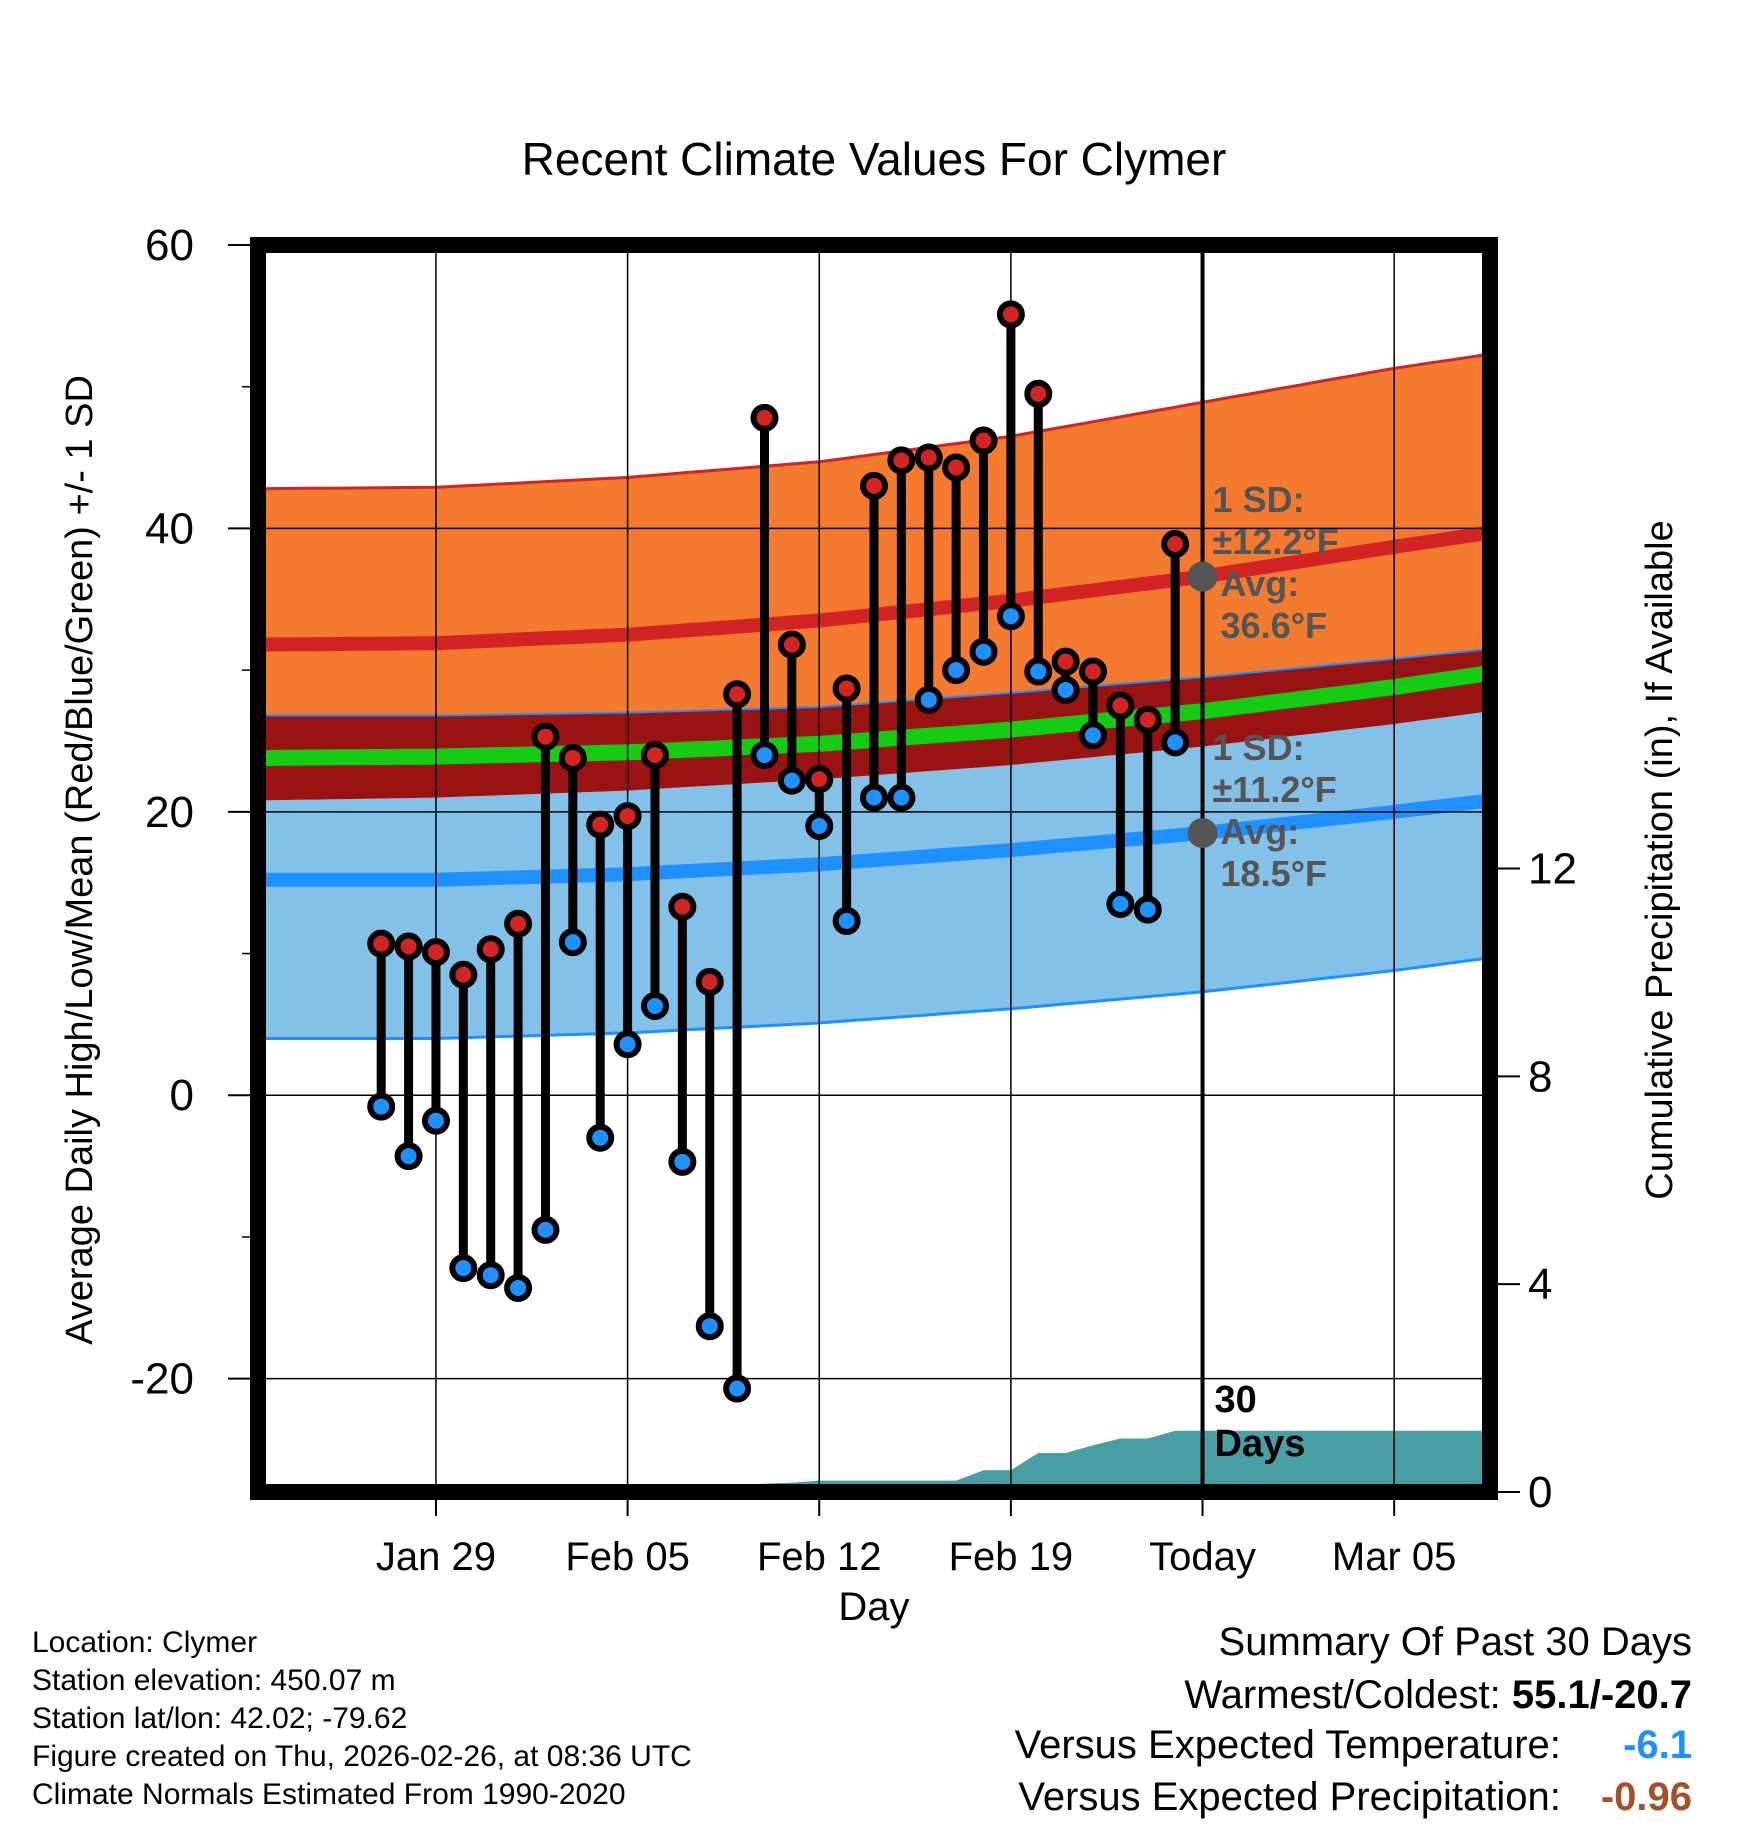  I want to click on x-tick-label: Feb 05, so click(627, 1557).